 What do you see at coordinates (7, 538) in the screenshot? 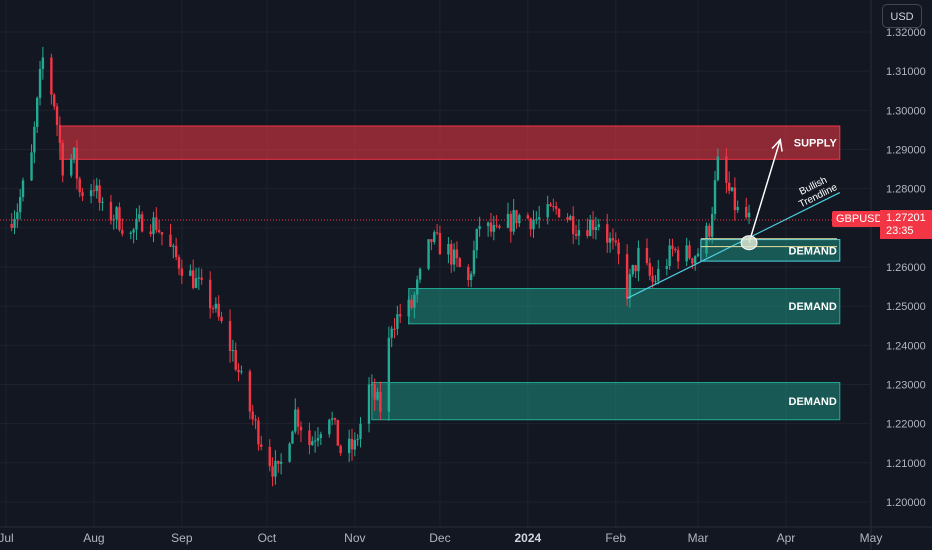
I see `x-tick-label: Jul` at bounding box center [7, 538].